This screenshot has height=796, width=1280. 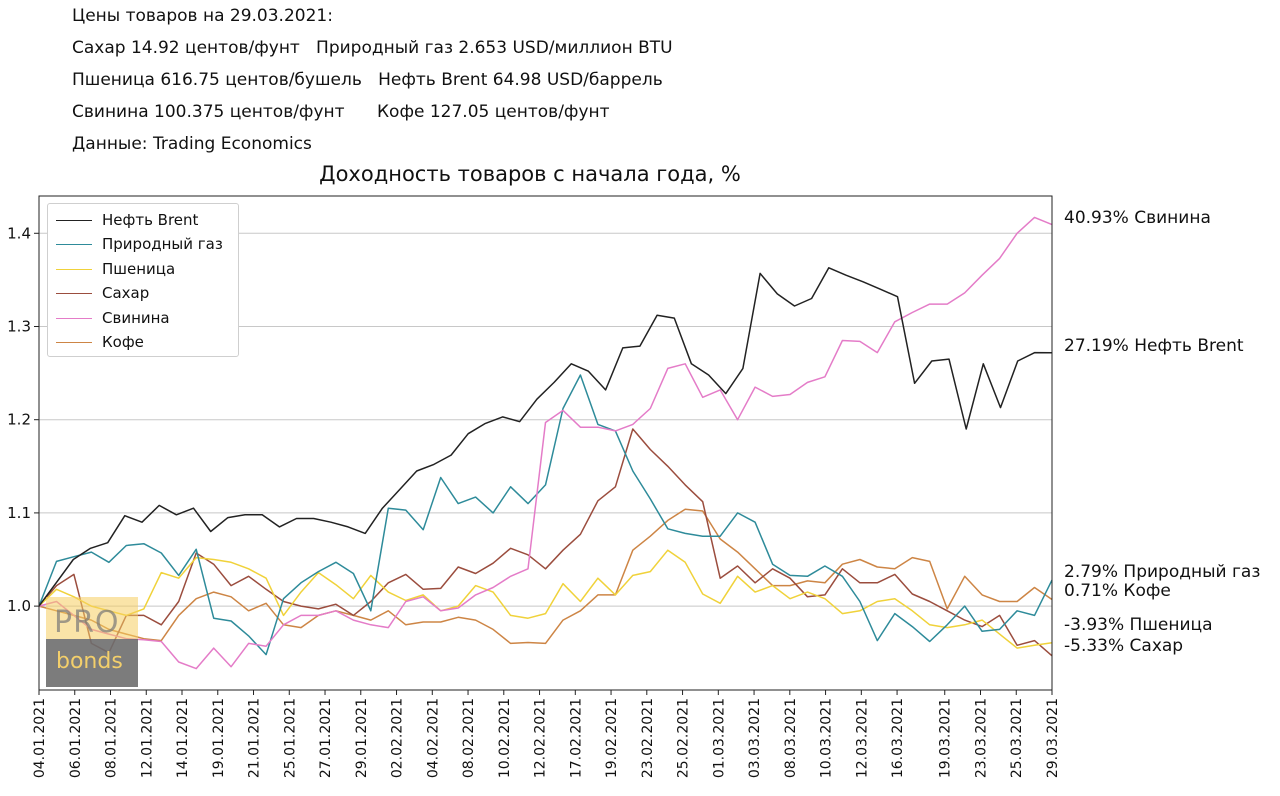 I want to click on watermark-pro-text: PRO, so click(x=87, y=622).